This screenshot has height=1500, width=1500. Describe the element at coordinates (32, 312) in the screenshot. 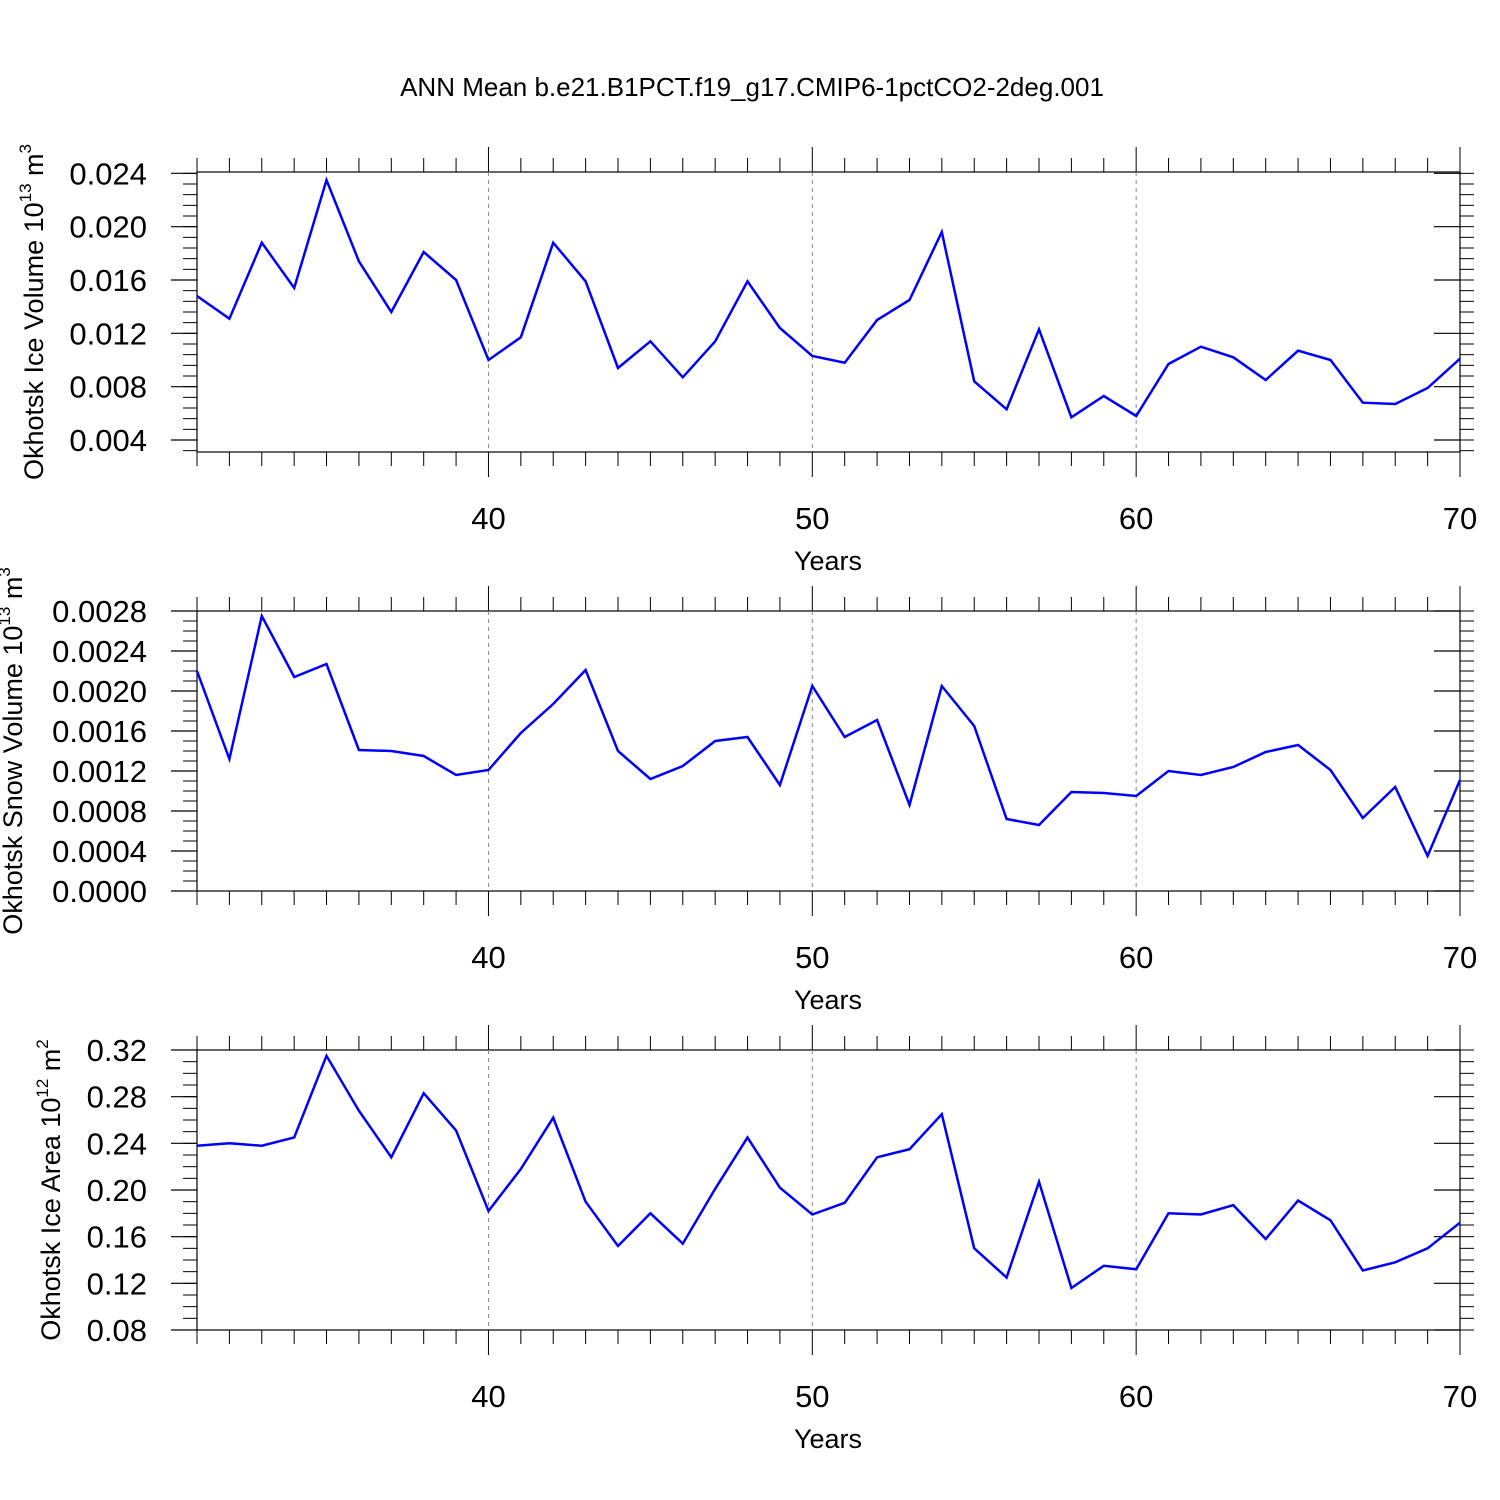

I see `y-axis-label: Okhotsk Ice Volume 1013 m3` at that location.